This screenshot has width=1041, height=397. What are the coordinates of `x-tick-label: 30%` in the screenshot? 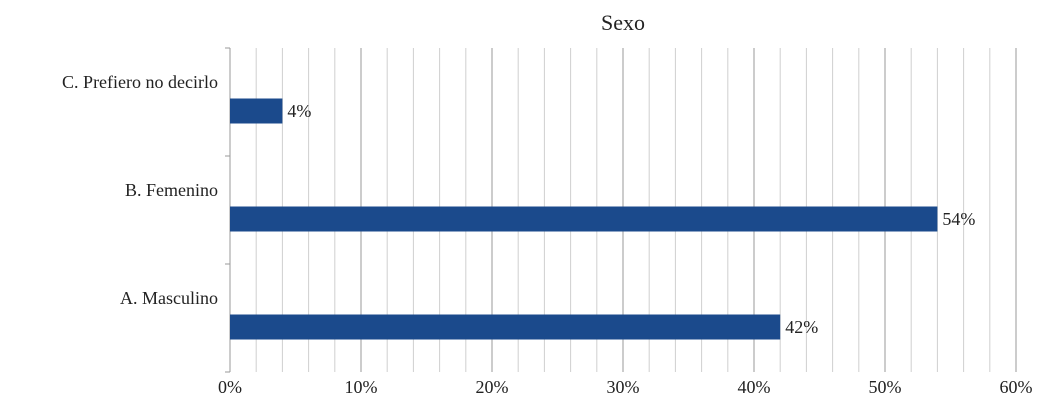 It's located at (623, 387).